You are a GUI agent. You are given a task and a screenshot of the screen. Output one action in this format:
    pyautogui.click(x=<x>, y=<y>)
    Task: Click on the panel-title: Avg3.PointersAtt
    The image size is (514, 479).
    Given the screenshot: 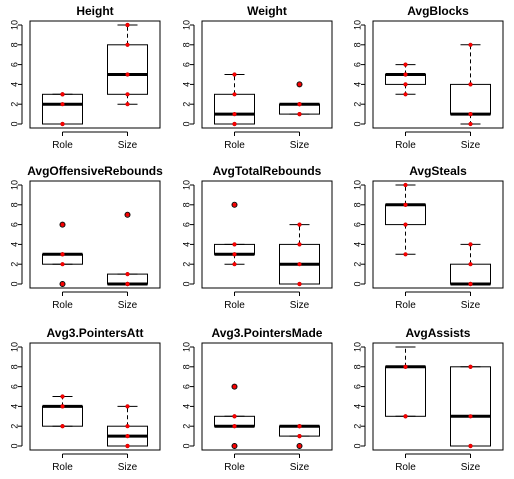 What is the action you would take?
    pyautogui.click(x=95, y=333)
    